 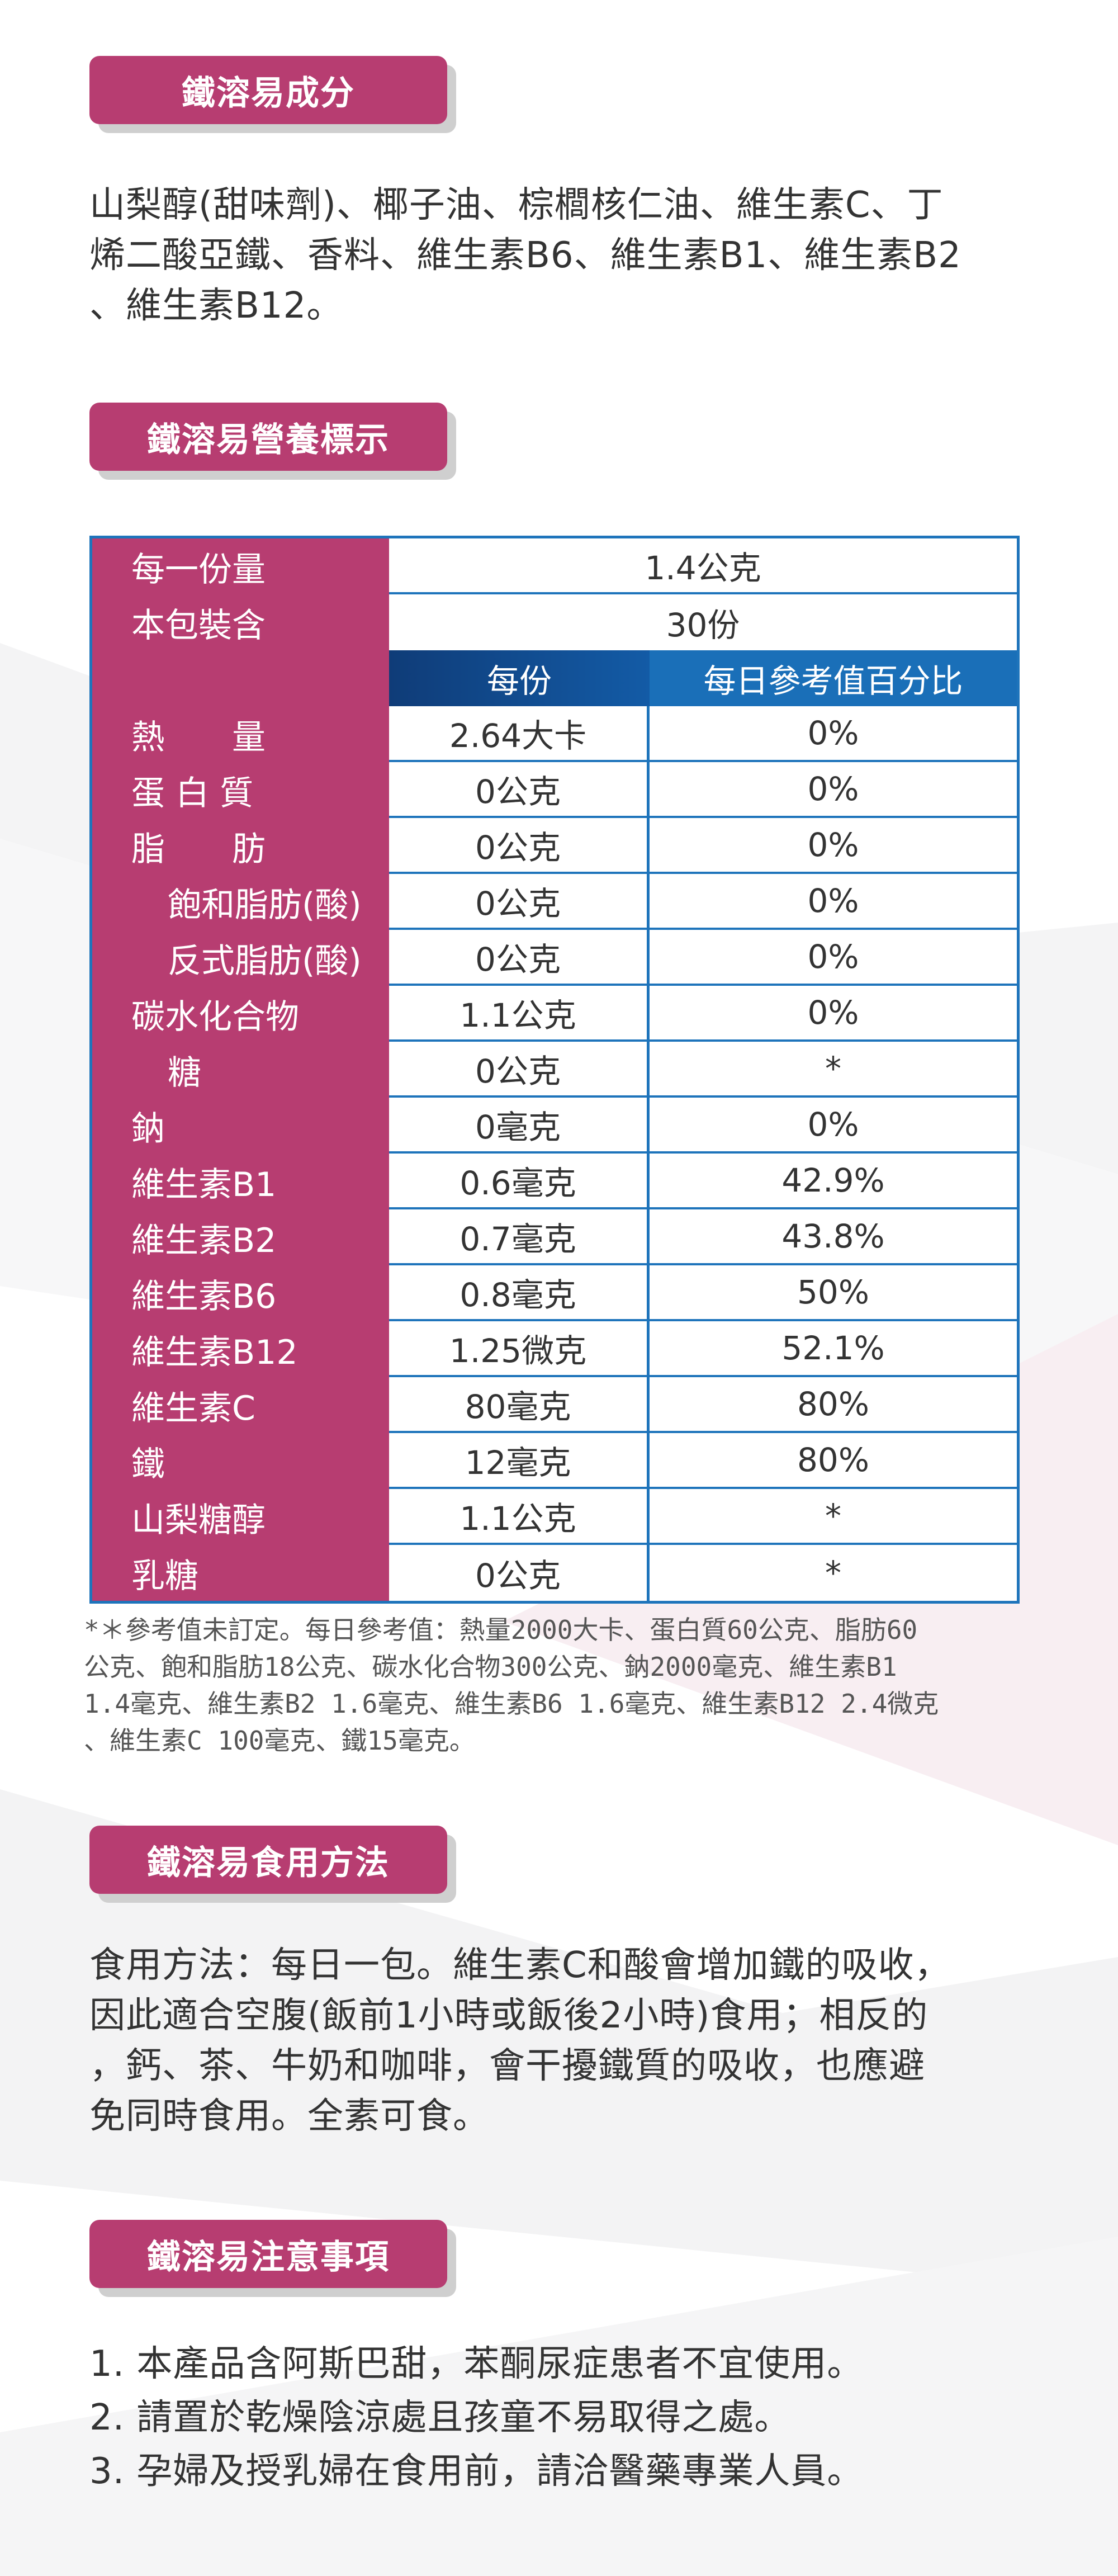 I want to click on table-row: 維生素B12 1.25微克 52.1%, so click(x=554, y=1349).